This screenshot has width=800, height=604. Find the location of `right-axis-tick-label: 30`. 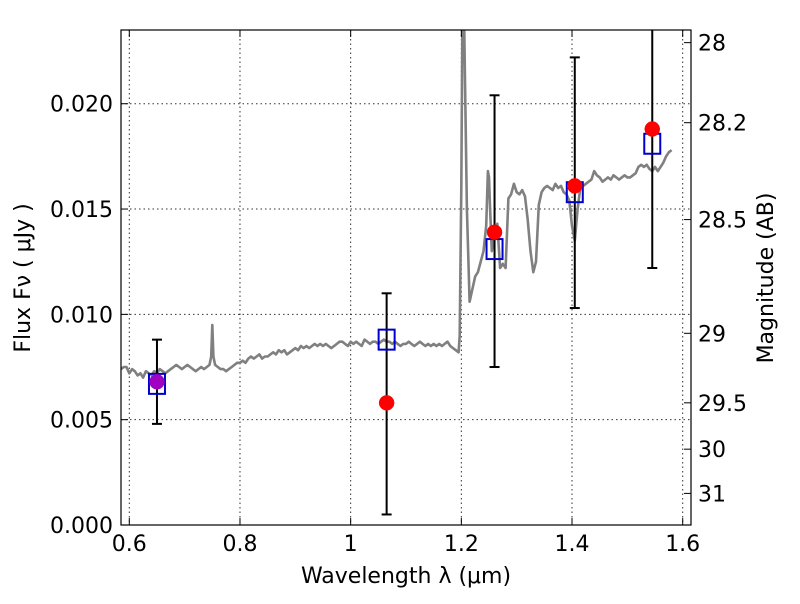

right-axis-tick-label: 30 is located at coordinates (712, 450).